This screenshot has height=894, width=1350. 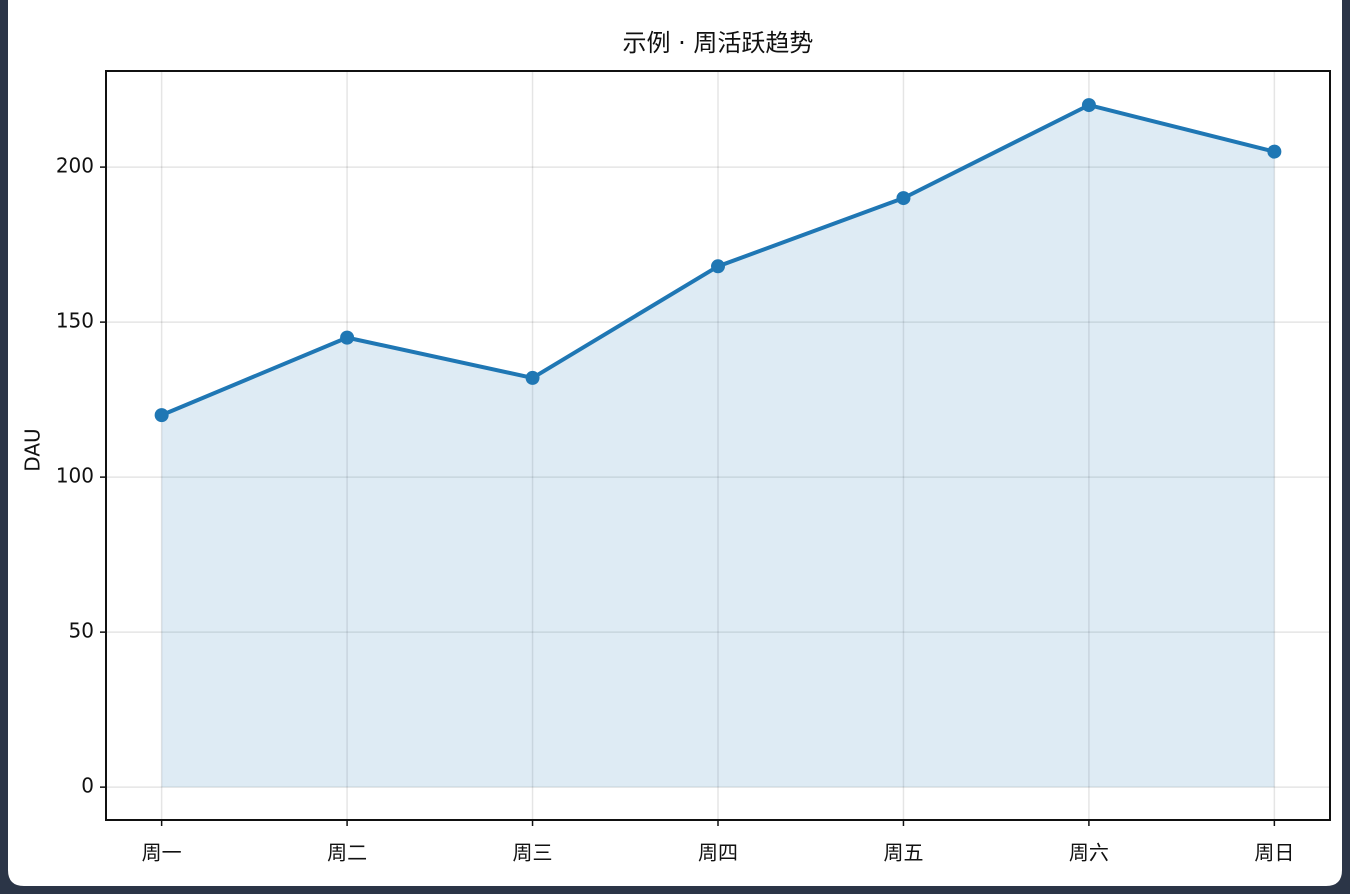 I want to click on y-tick-label: 0, so click(x=87, y=786).